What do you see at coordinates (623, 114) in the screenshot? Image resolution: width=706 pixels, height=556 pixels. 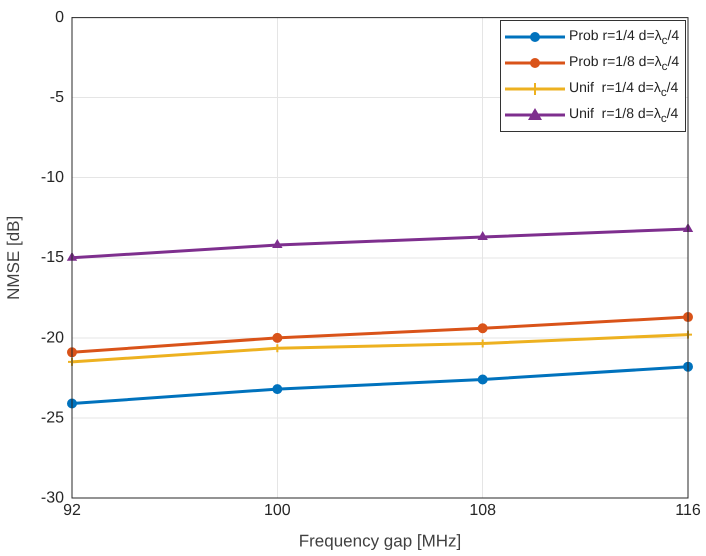 I see `legend-label: Unif r=1/8 d=λ$_{c}$/4` at bounding box center [623, 114].